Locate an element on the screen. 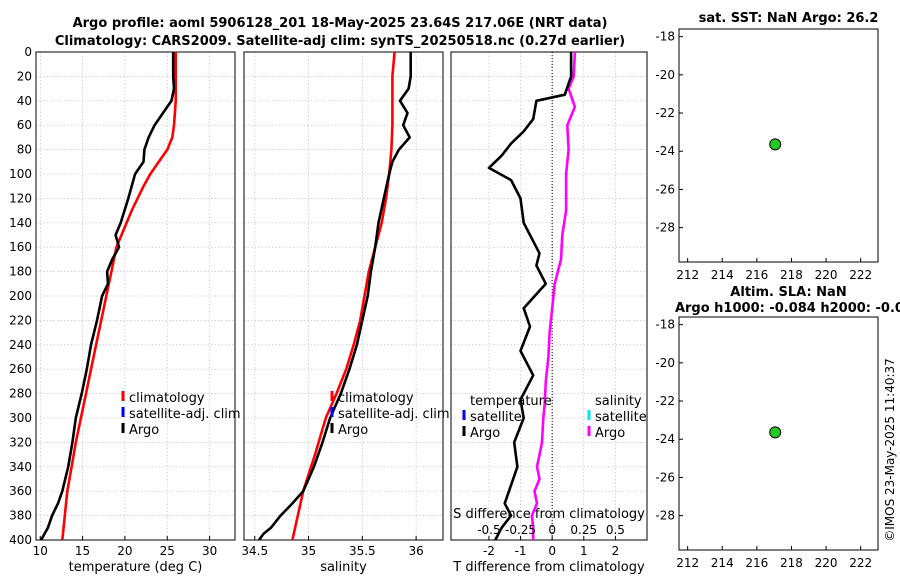 This screenshot has width=900, height=580. y-tick-label: 100 is located at coordinates (20, 174).